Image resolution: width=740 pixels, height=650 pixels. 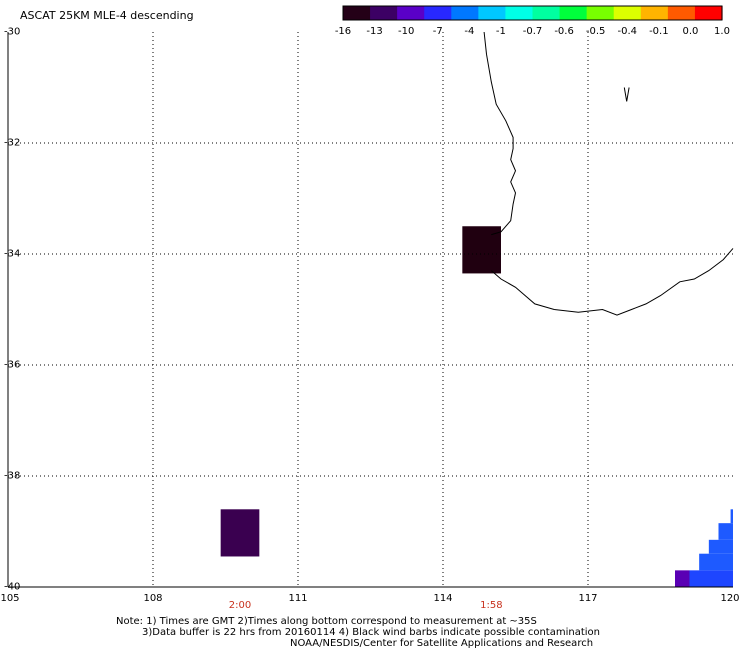 What do you see at coordinates (469, 31) in the screenshot?
I see `colorbar-tick-label: -4` at bounding box center [469, 31].